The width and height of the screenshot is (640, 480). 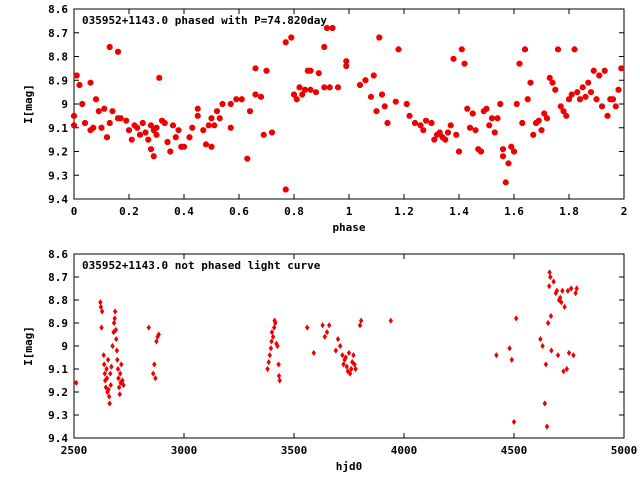 I want to click on x-tick-label: 3500, so click(x=294, y=450).